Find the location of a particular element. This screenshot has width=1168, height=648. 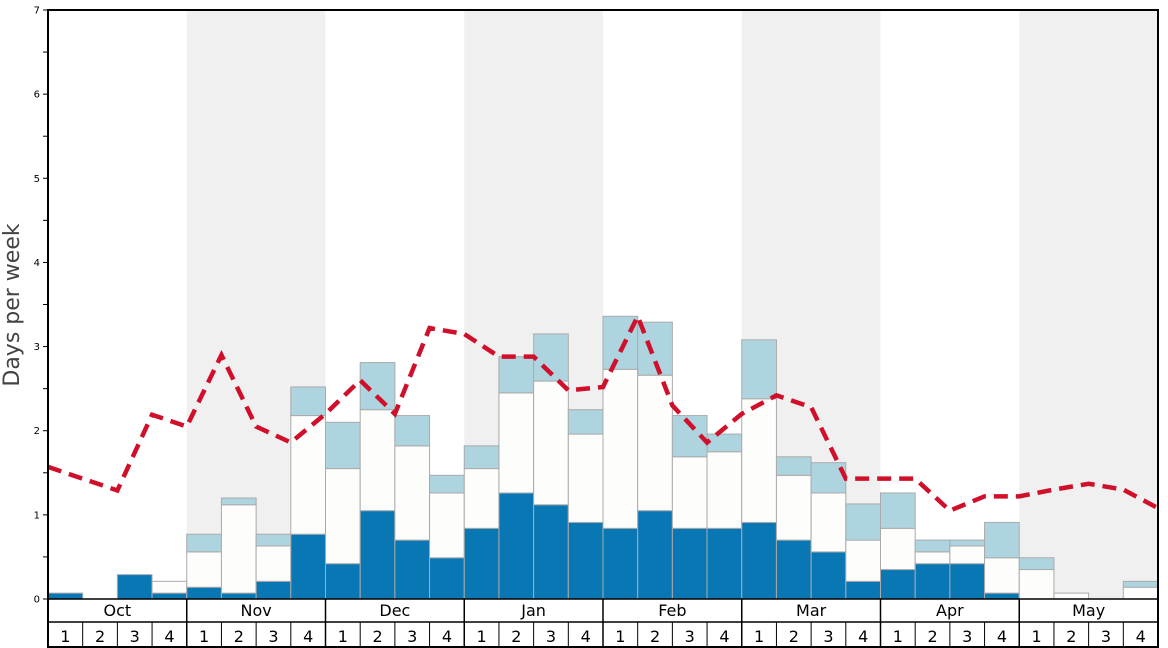

bar-segment-s1-w8 is located at coordinates (308, 566).